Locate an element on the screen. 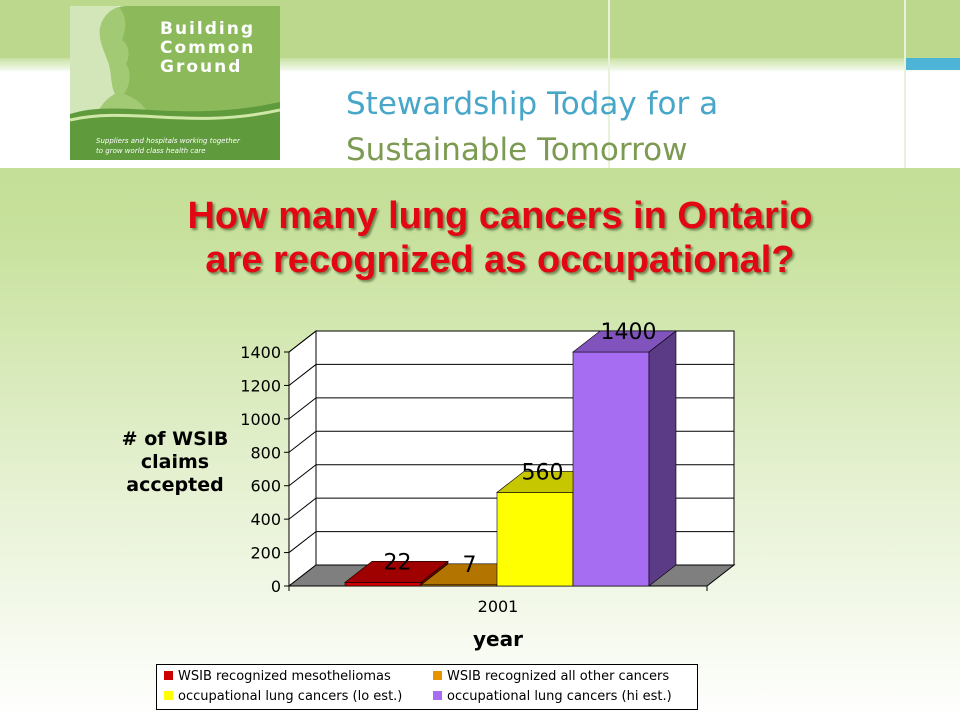  logo-line: Building is located at coordinates (207, 29).